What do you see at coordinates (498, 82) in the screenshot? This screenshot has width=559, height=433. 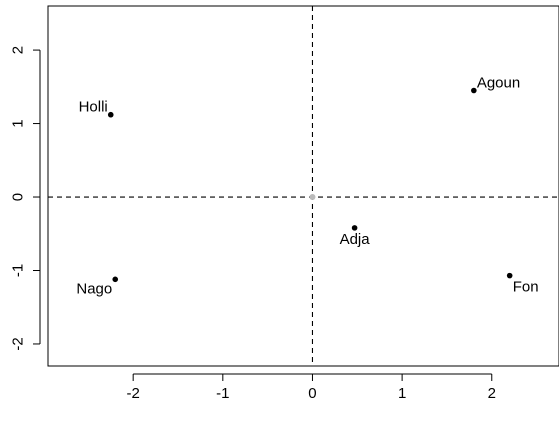 I see `point-label-agoun: Agoun` at bounding box center [498, 82].